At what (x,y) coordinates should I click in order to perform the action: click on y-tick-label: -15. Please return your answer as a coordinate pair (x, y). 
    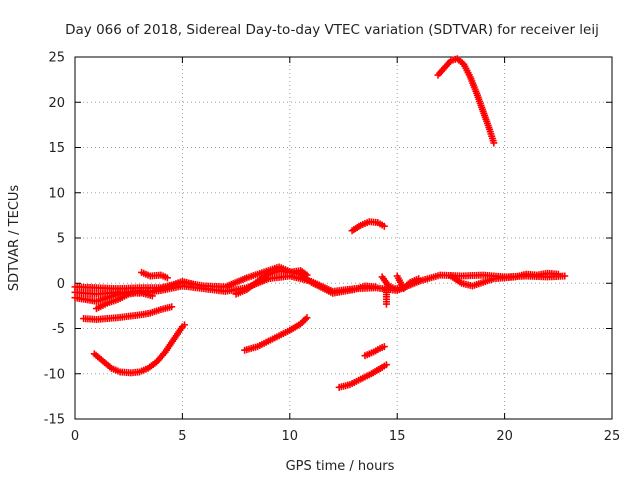
    Looking at the image, I should click on (54, 420).